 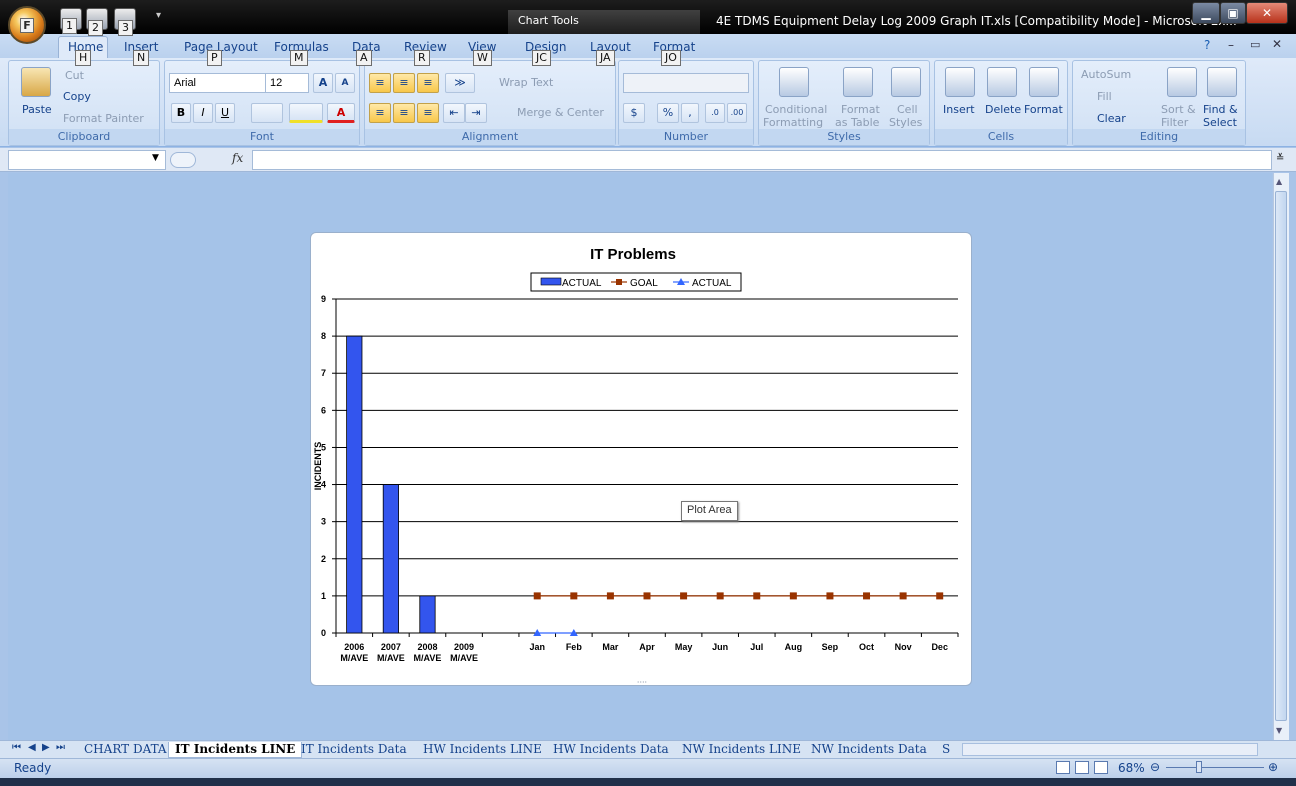 I want to click on borders-icon, so click(x=267, y=113).